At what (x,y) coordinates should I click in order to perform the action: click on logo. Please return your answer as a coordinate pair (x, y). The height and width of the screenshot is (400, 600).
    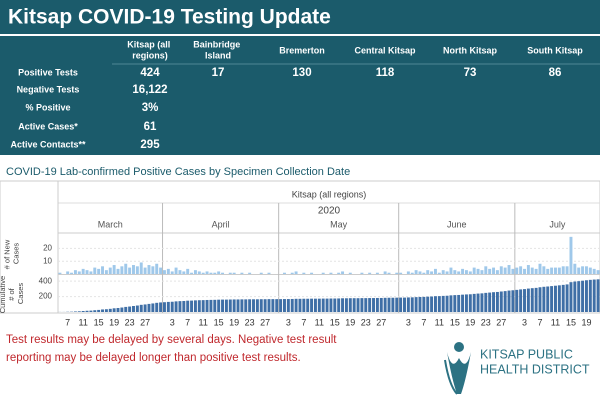
    Looking at the image, I should click on (457, 368).